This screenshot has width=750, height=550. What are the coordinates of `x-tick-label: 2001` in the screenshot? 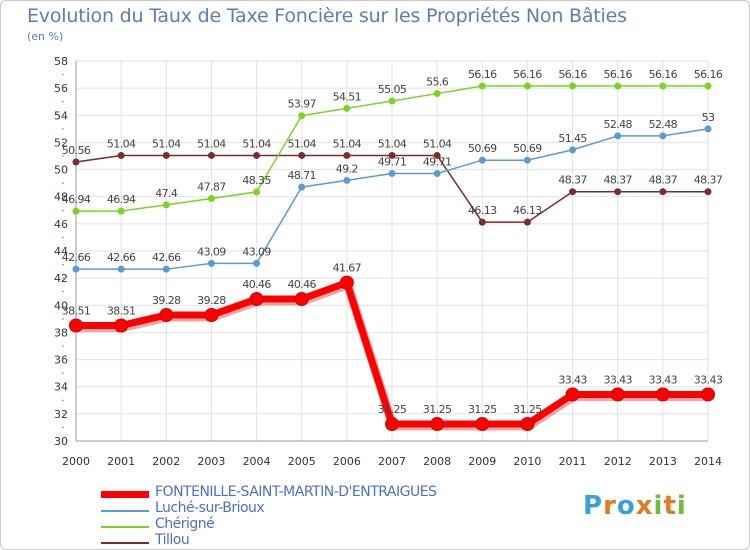 It's located at (121, 461).